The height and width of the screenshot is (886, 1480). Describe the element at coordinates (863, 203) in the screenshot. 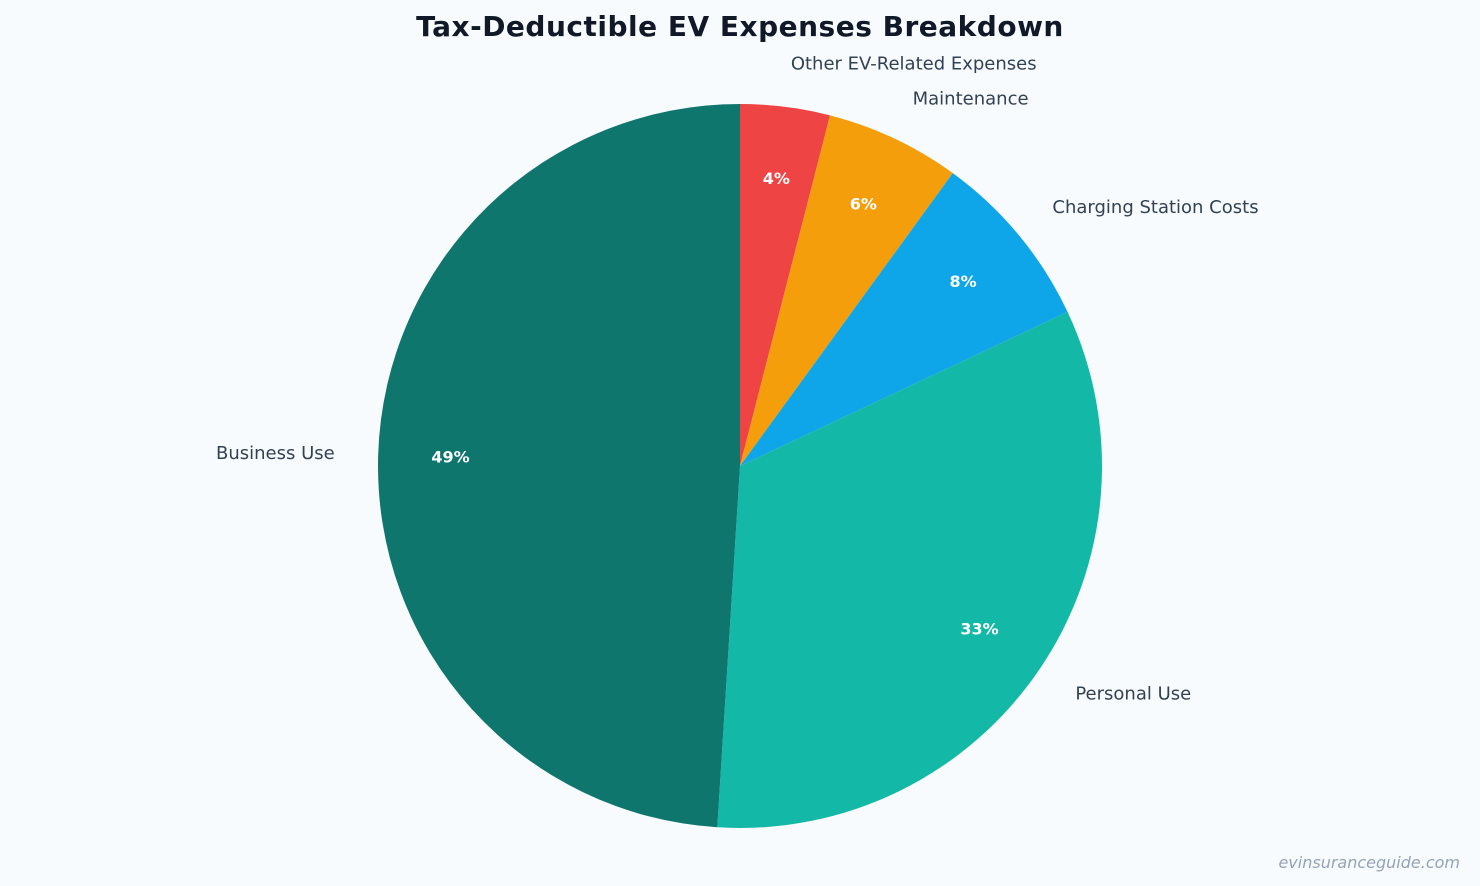

I see `pct-label-maintenance: 6%` at that location.